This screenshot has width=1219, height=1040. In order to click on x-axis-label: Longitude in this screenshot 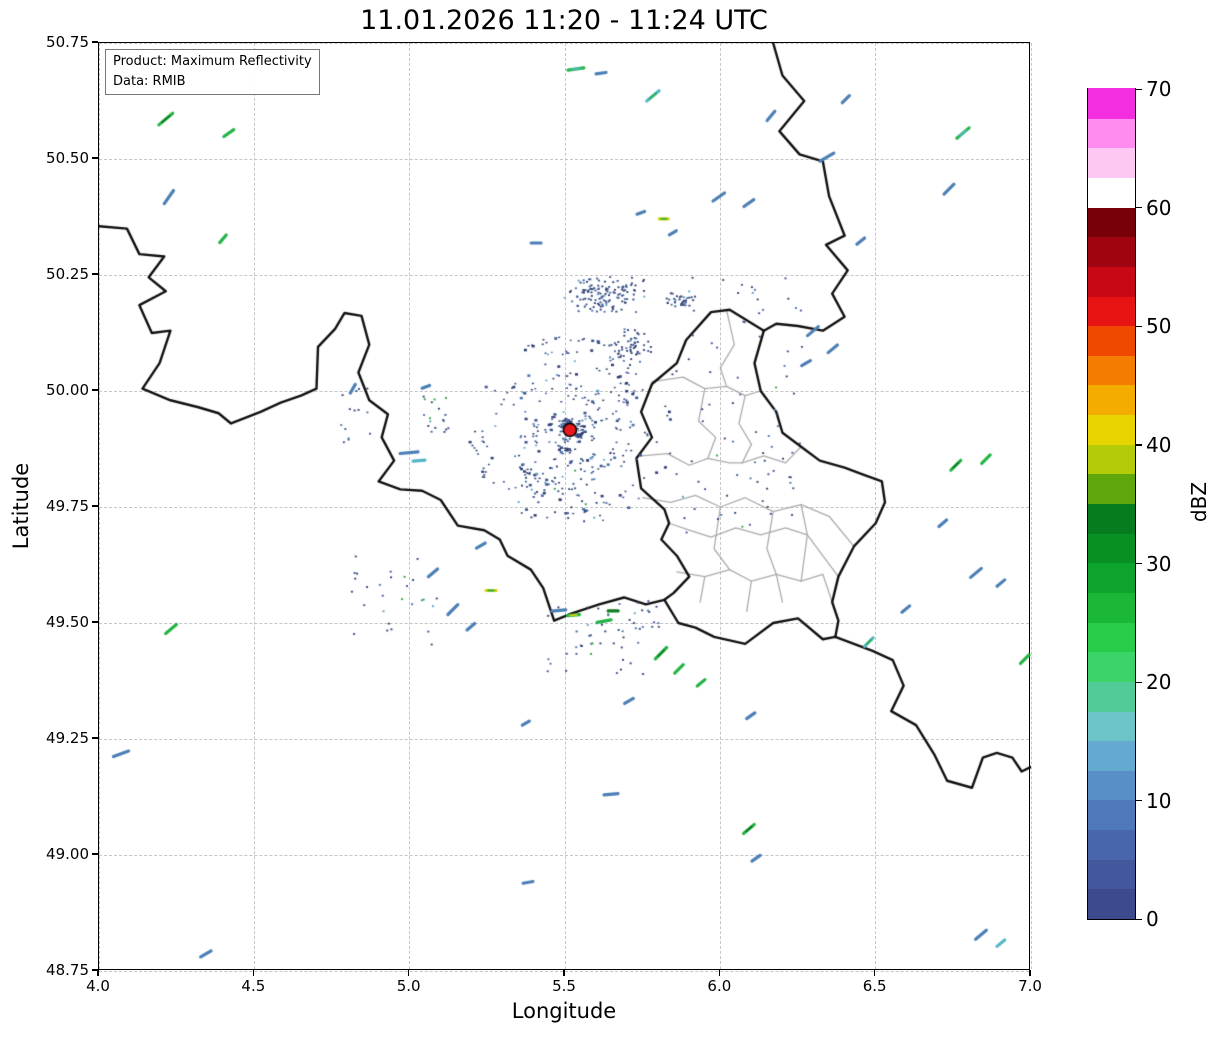, I will do `click(564, 1011)`.